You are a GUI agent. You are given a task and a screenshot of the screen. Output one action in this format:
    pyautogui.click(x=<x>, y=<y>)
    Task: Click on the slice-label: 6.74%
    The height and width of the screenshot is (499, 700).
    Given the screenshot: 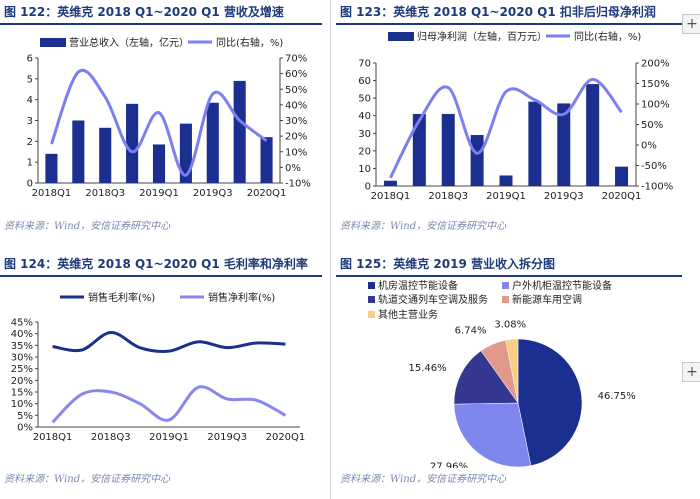 What is the action you would take?
    pyautogui.click(x=471, y=330)
    